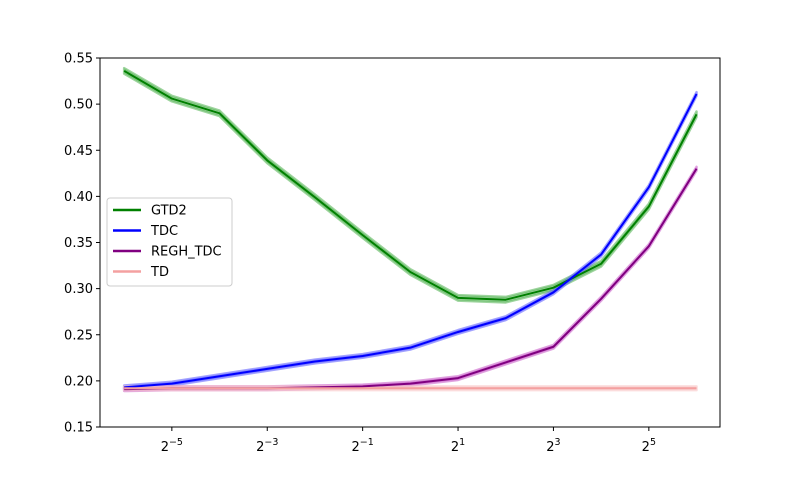 Image resolution: width=800 pixels, height=480 pixels. I want to click on legend: GTD2 TDC REGH_TDC TD, so click(169, 242).